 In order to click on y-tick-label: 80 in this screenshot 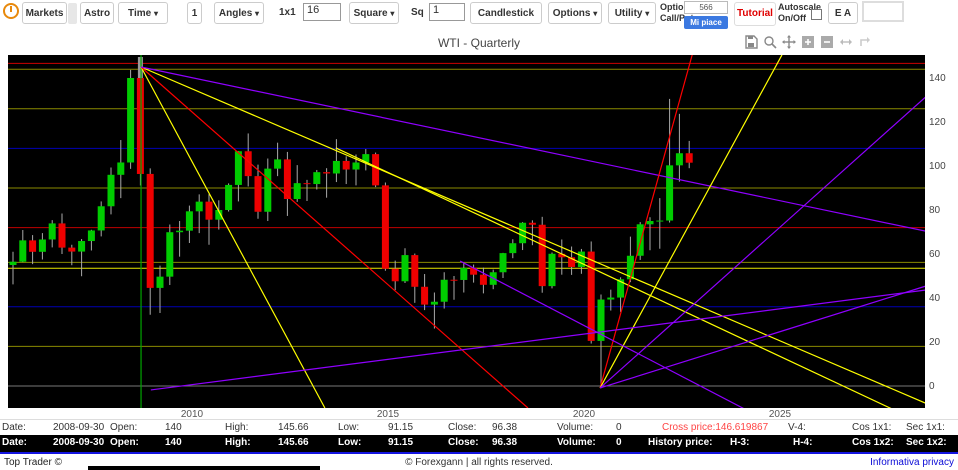, I will do `click(935, 210)`.